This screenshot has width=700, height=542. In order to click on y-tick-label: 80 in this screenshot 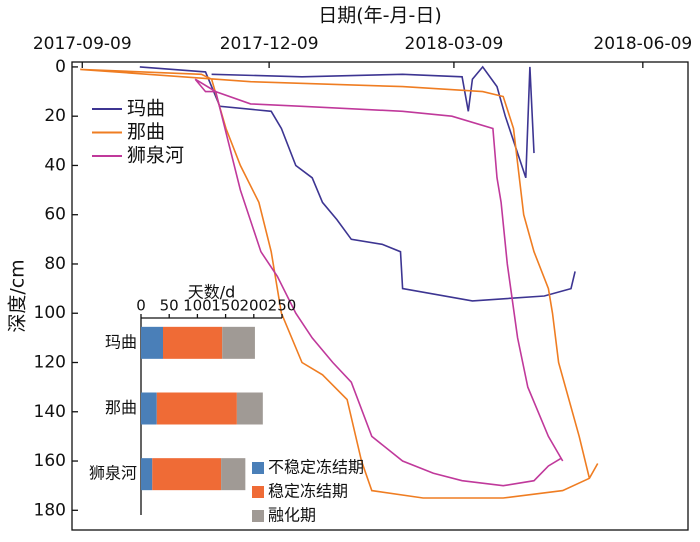, I will do `click(55, 264)`.